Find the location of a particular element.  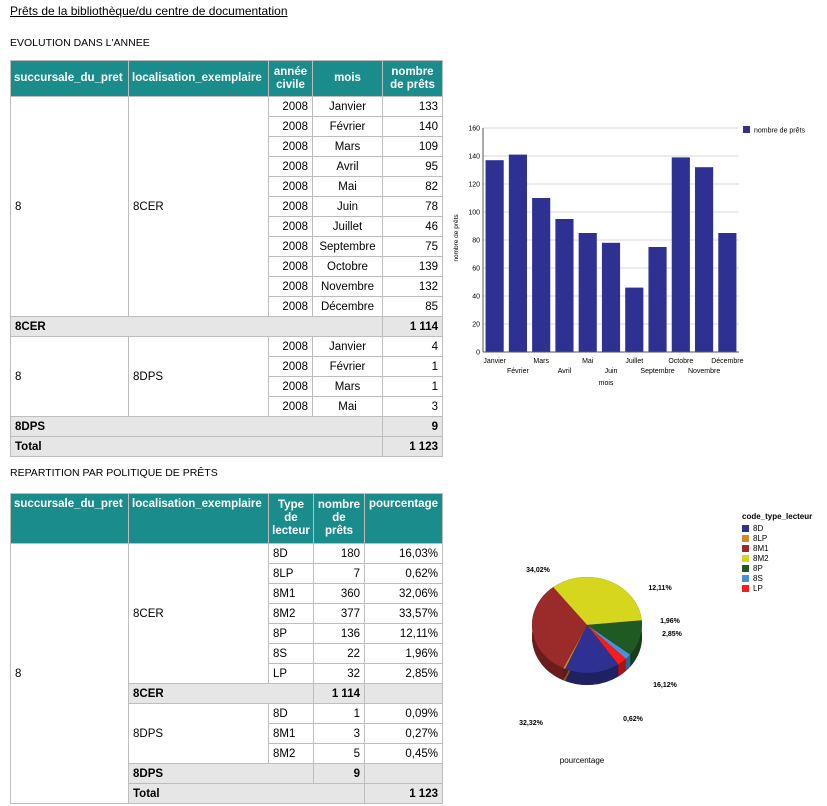

legend-item: 8LP is located at coordinates (777, 538).